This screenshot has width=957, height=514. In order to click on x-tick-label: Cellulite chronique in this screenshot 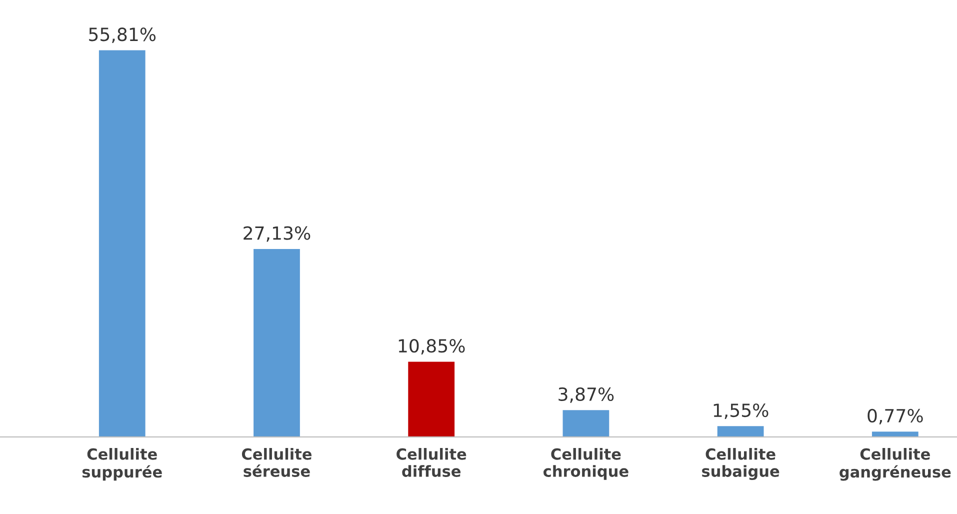, I will do `click(585, 464)`.